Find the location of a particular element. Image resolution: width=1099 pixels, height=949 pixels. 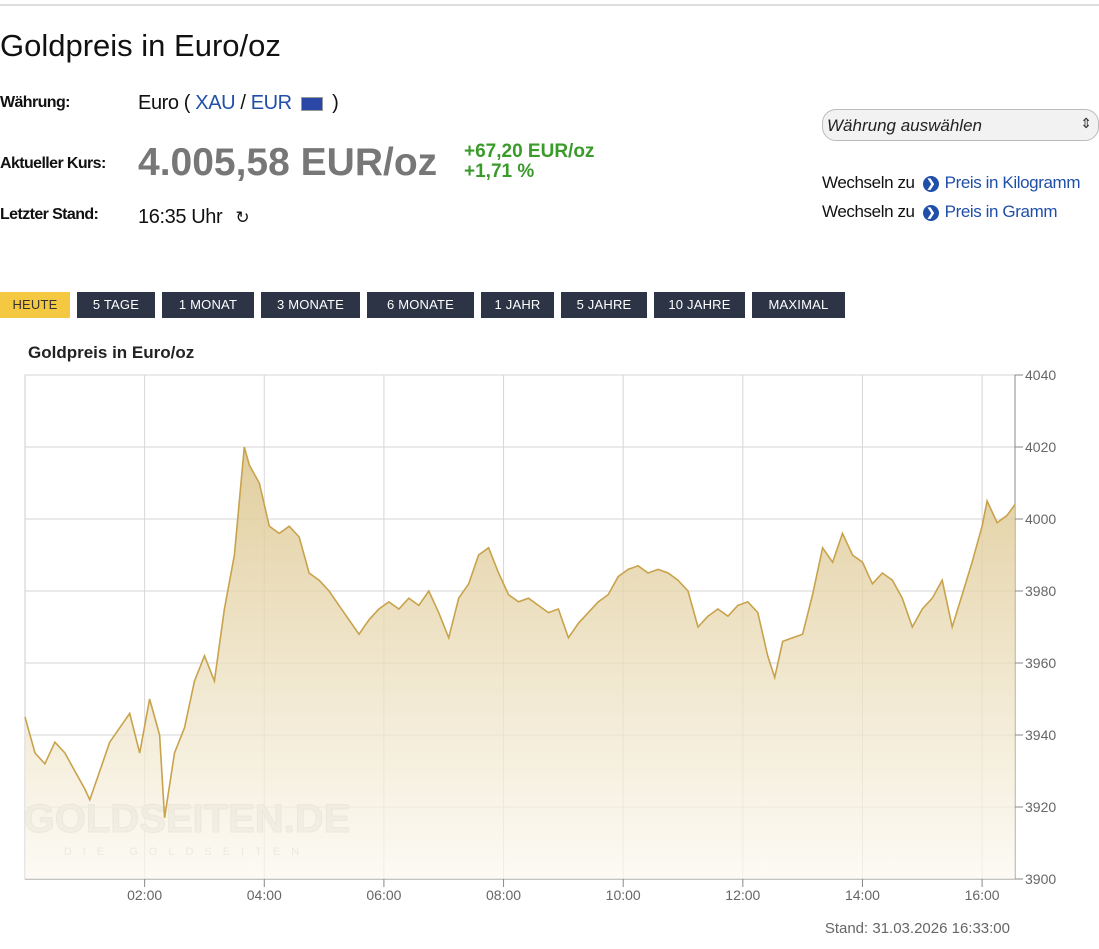

slash: / is located at coordinates (243, 103).